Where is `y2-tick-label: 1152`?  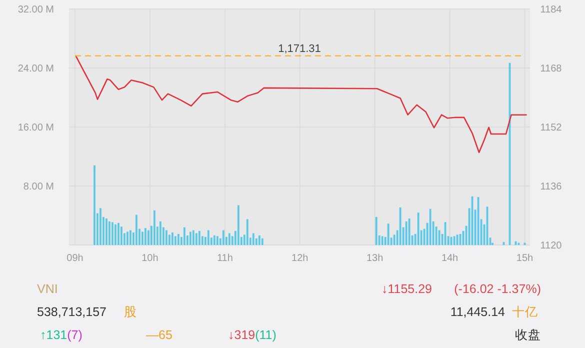
y2-tick-label: 1152 is located at coordinates (551, 128).